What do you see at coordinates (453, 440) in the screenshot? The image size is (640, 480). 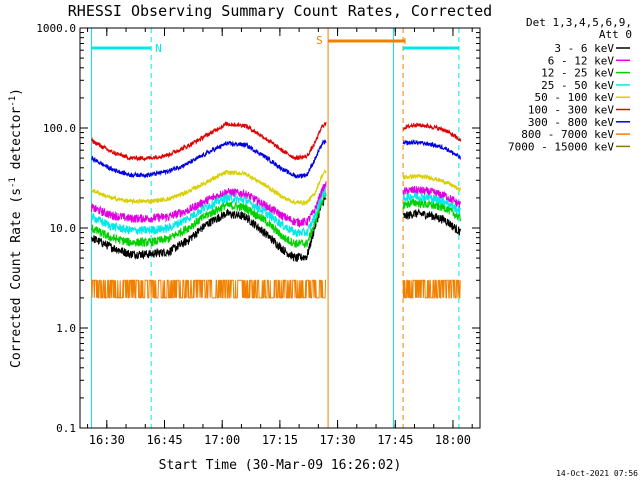 I see `x-tick-label-6: 18:00` at bounding box center [453, 440].